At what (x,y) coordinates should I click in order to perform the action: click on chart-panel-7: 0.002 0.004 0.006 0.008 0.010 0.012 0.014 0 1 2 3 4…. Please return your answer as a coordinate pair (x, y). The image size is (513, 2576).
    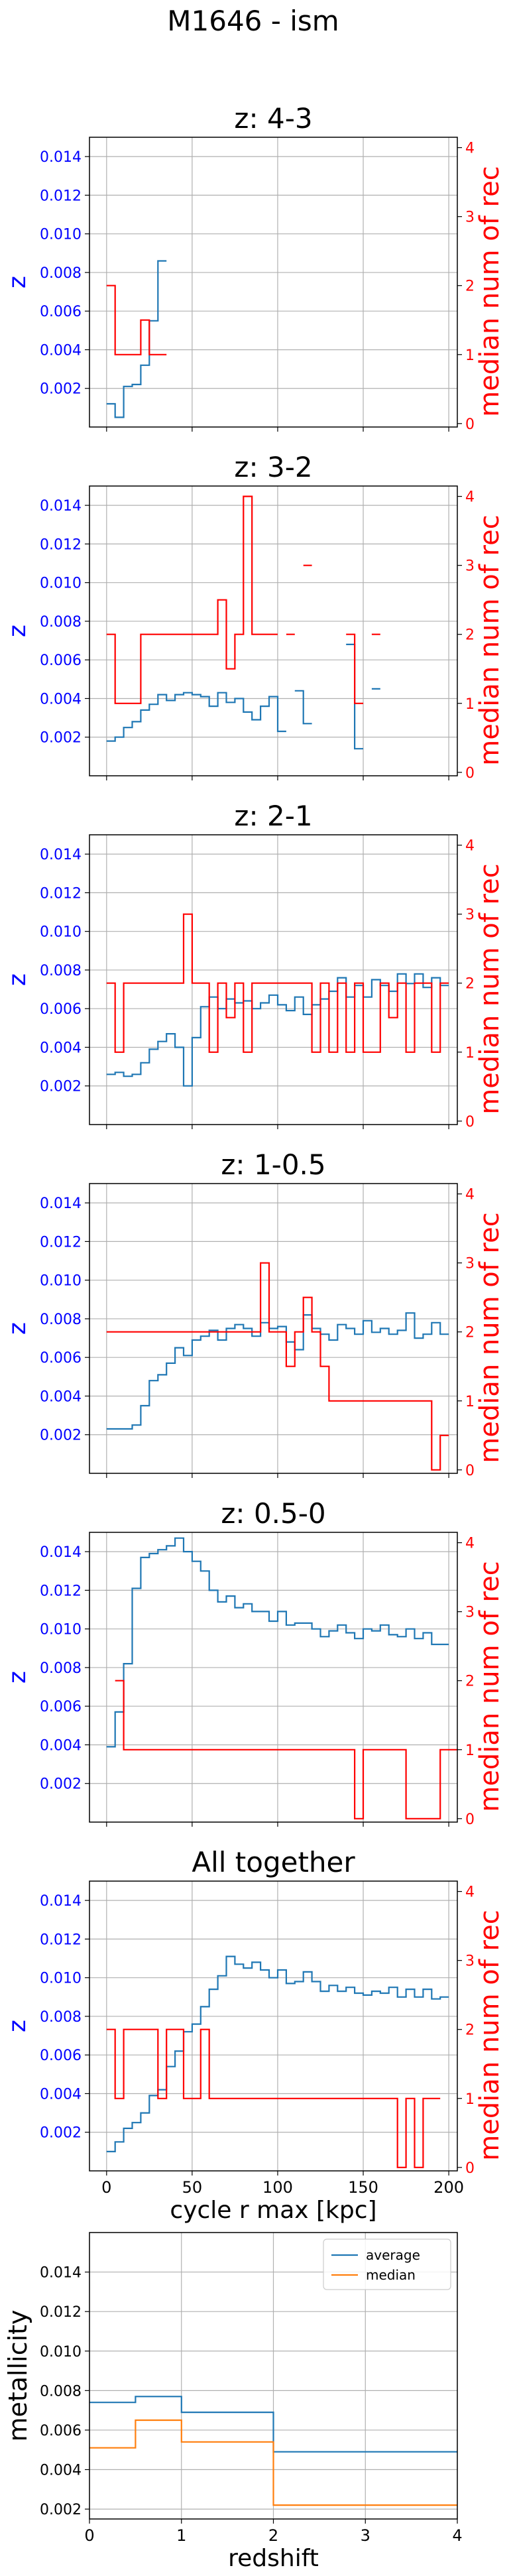
    Looking at the image, I should click on (233, 2402).